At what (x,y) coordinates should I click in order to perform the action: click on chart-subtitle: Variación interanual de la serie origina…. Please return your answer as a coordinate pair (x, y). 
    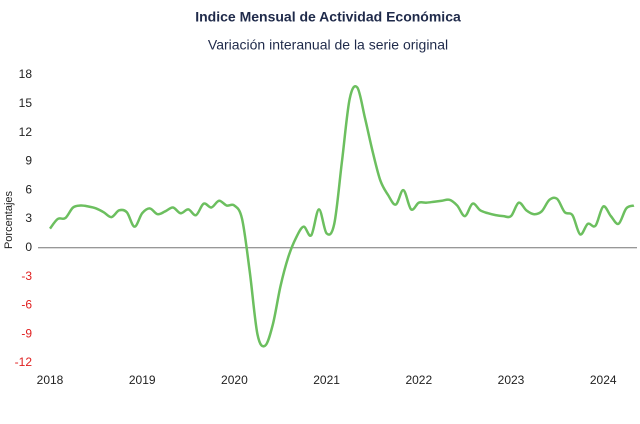
    Looking at the image, I should click on (328, 45).